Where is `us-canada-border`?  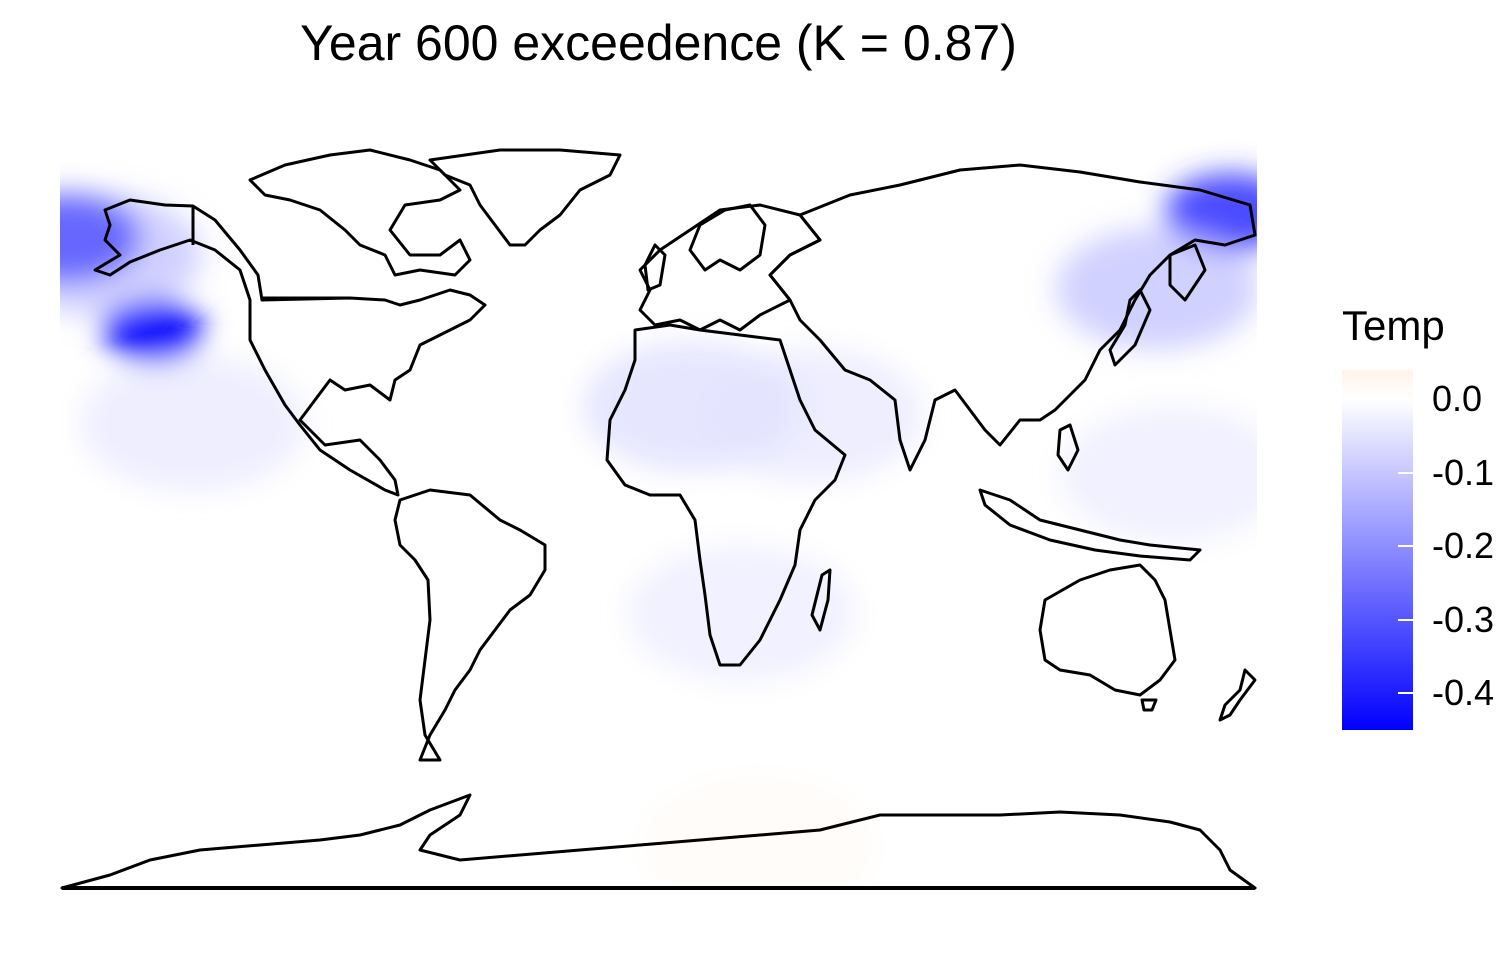 us-canada-border is located at coordinates (270, 253).